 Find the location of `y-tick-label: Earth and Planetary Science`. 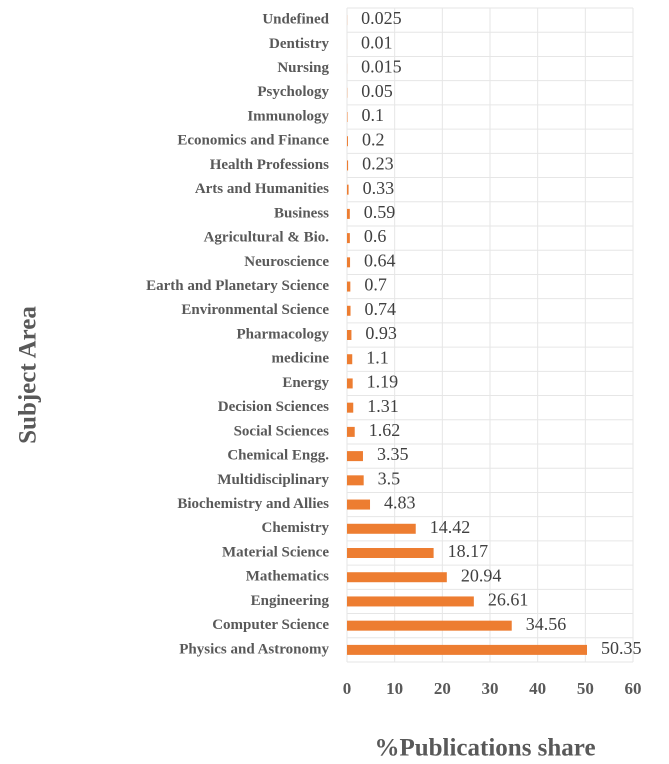

y-tick-label: Earth and Planetary Science is located at coordinates (237, 286).